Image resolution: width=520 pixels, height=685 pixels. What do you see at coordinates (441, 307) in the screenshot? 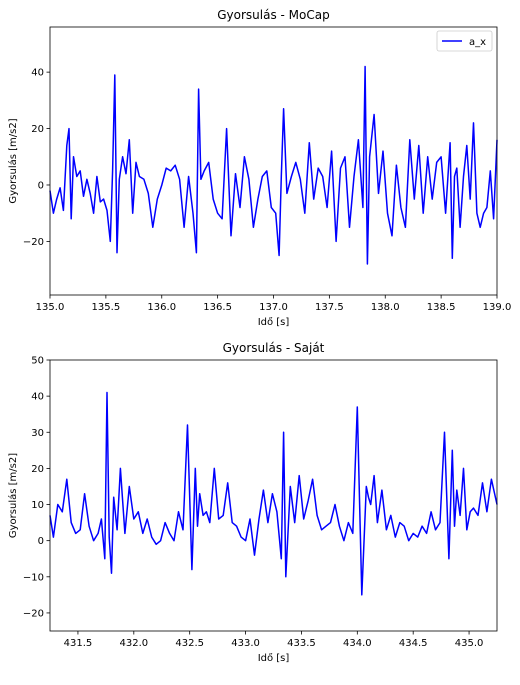
I see `x-tick-label: 138.5` at bounding box center [441, 307].